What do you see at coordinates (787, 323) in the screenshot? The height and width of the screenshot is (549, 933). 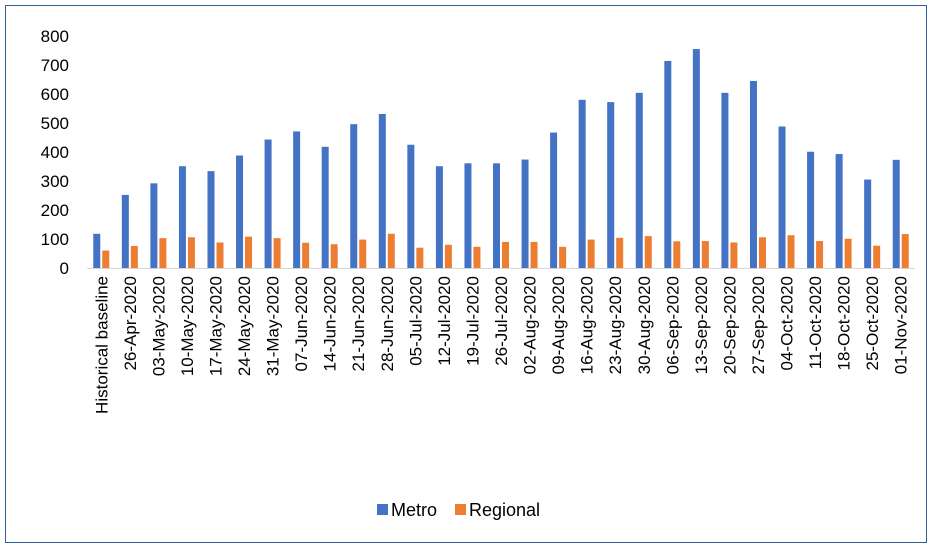 I see `x-tick-label: 04-Oct-2020` at bounding box center [787, 323].